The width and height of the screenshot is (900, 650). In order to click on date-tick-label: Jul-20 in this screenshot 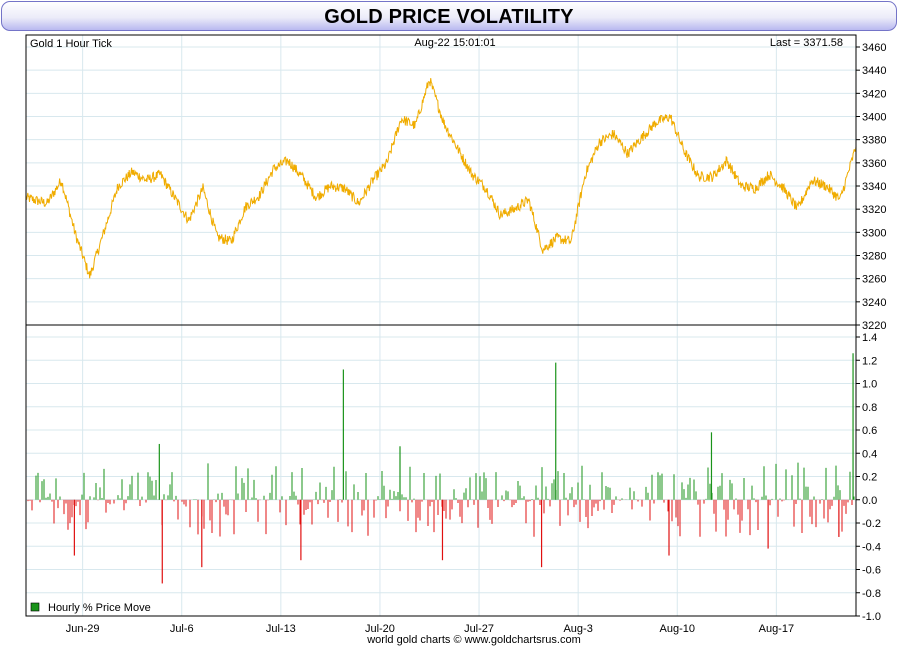, I will do `click(380, 629)`.